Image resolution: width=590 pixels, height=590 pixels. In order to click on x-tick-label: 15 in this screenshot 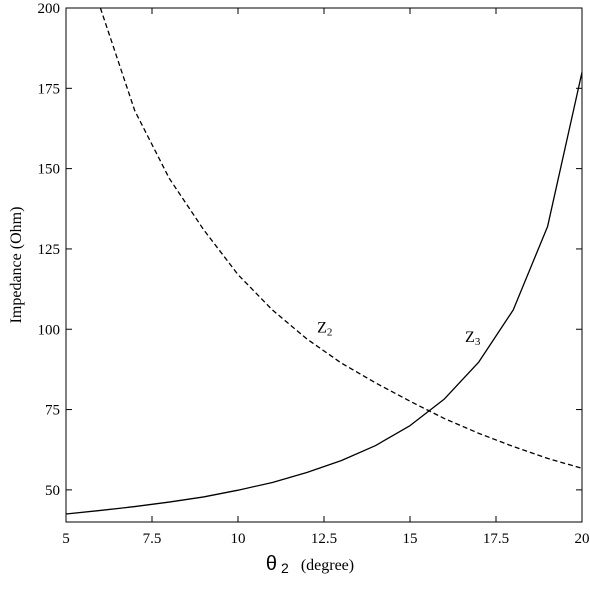, I will do `click(410, 539)`.